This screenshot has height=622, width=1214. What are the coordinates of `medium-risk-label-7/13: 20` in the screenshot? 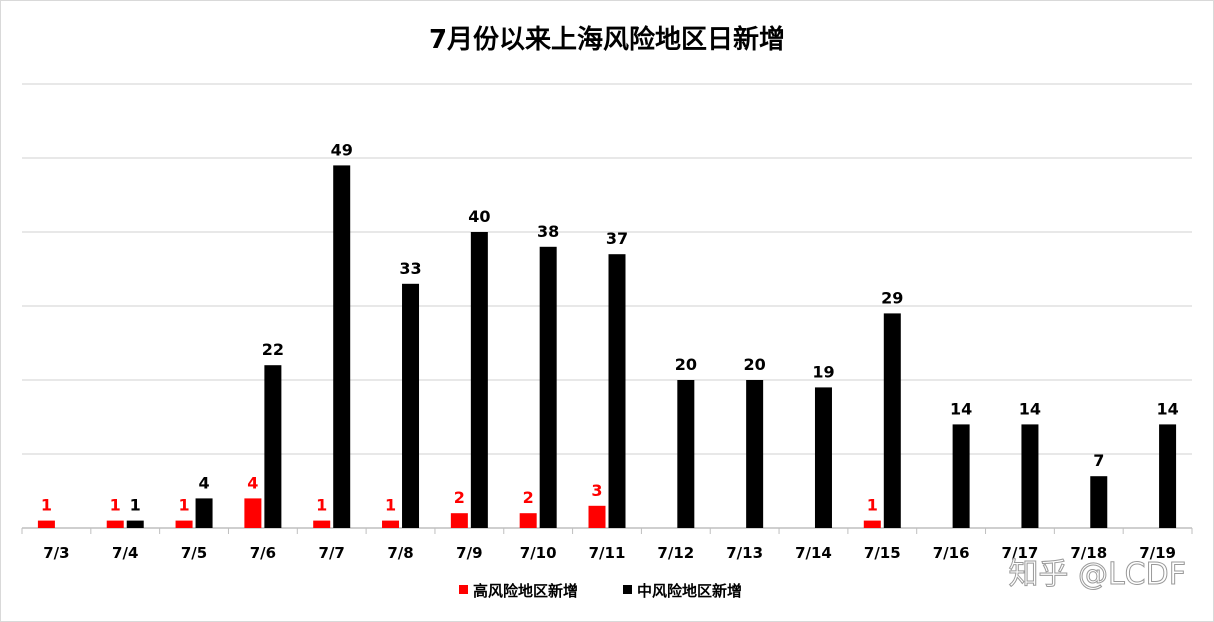 It's located at (755, 364).